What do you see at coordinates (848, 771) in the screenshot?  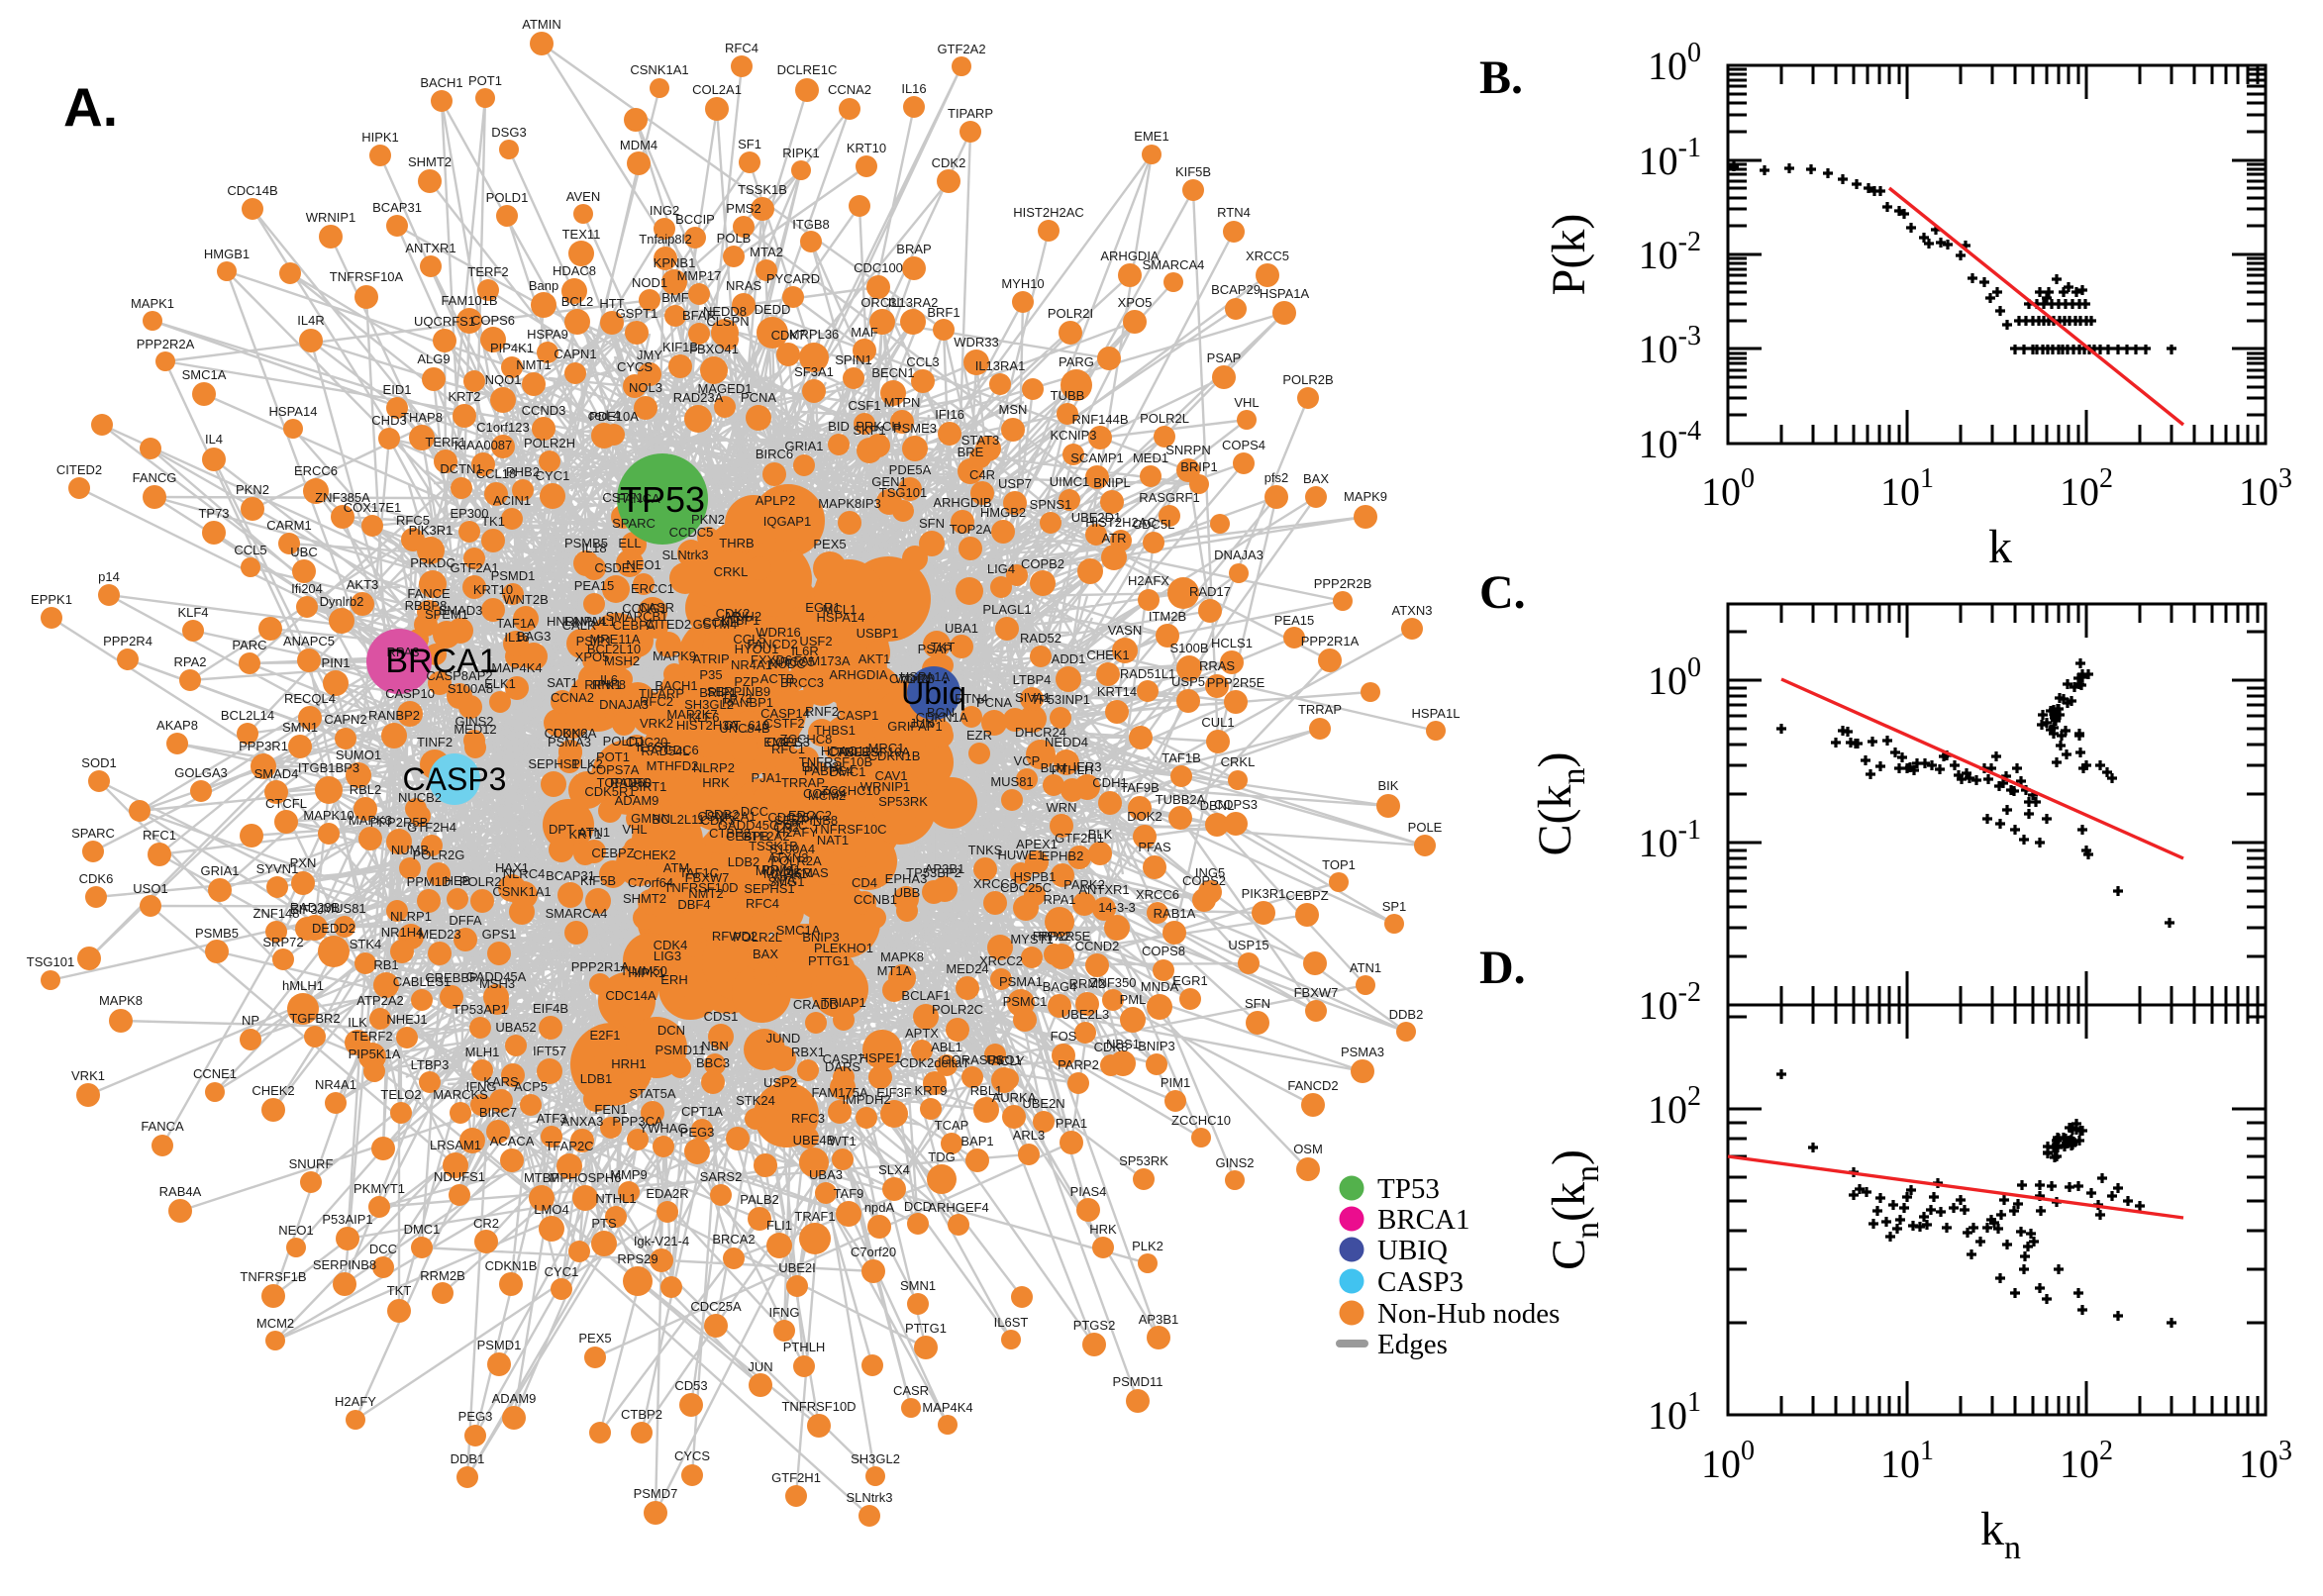 I see `svg-text: DMC1` at bounding box center [848, 771].